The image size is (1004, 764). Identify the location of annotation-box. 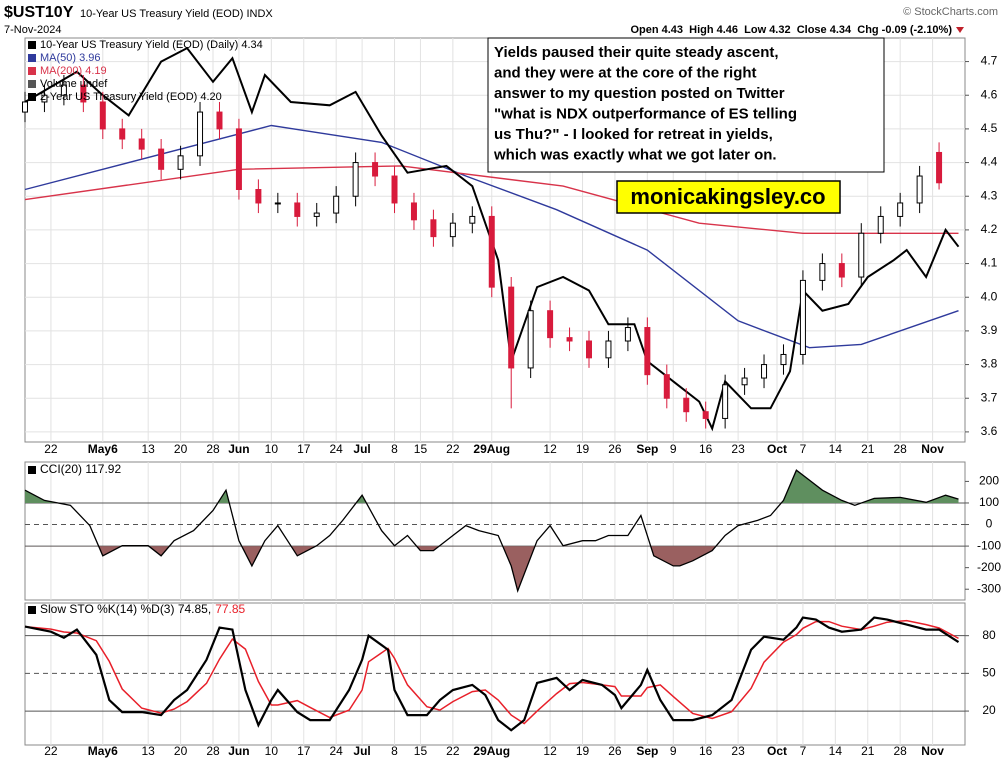
(686, 105).